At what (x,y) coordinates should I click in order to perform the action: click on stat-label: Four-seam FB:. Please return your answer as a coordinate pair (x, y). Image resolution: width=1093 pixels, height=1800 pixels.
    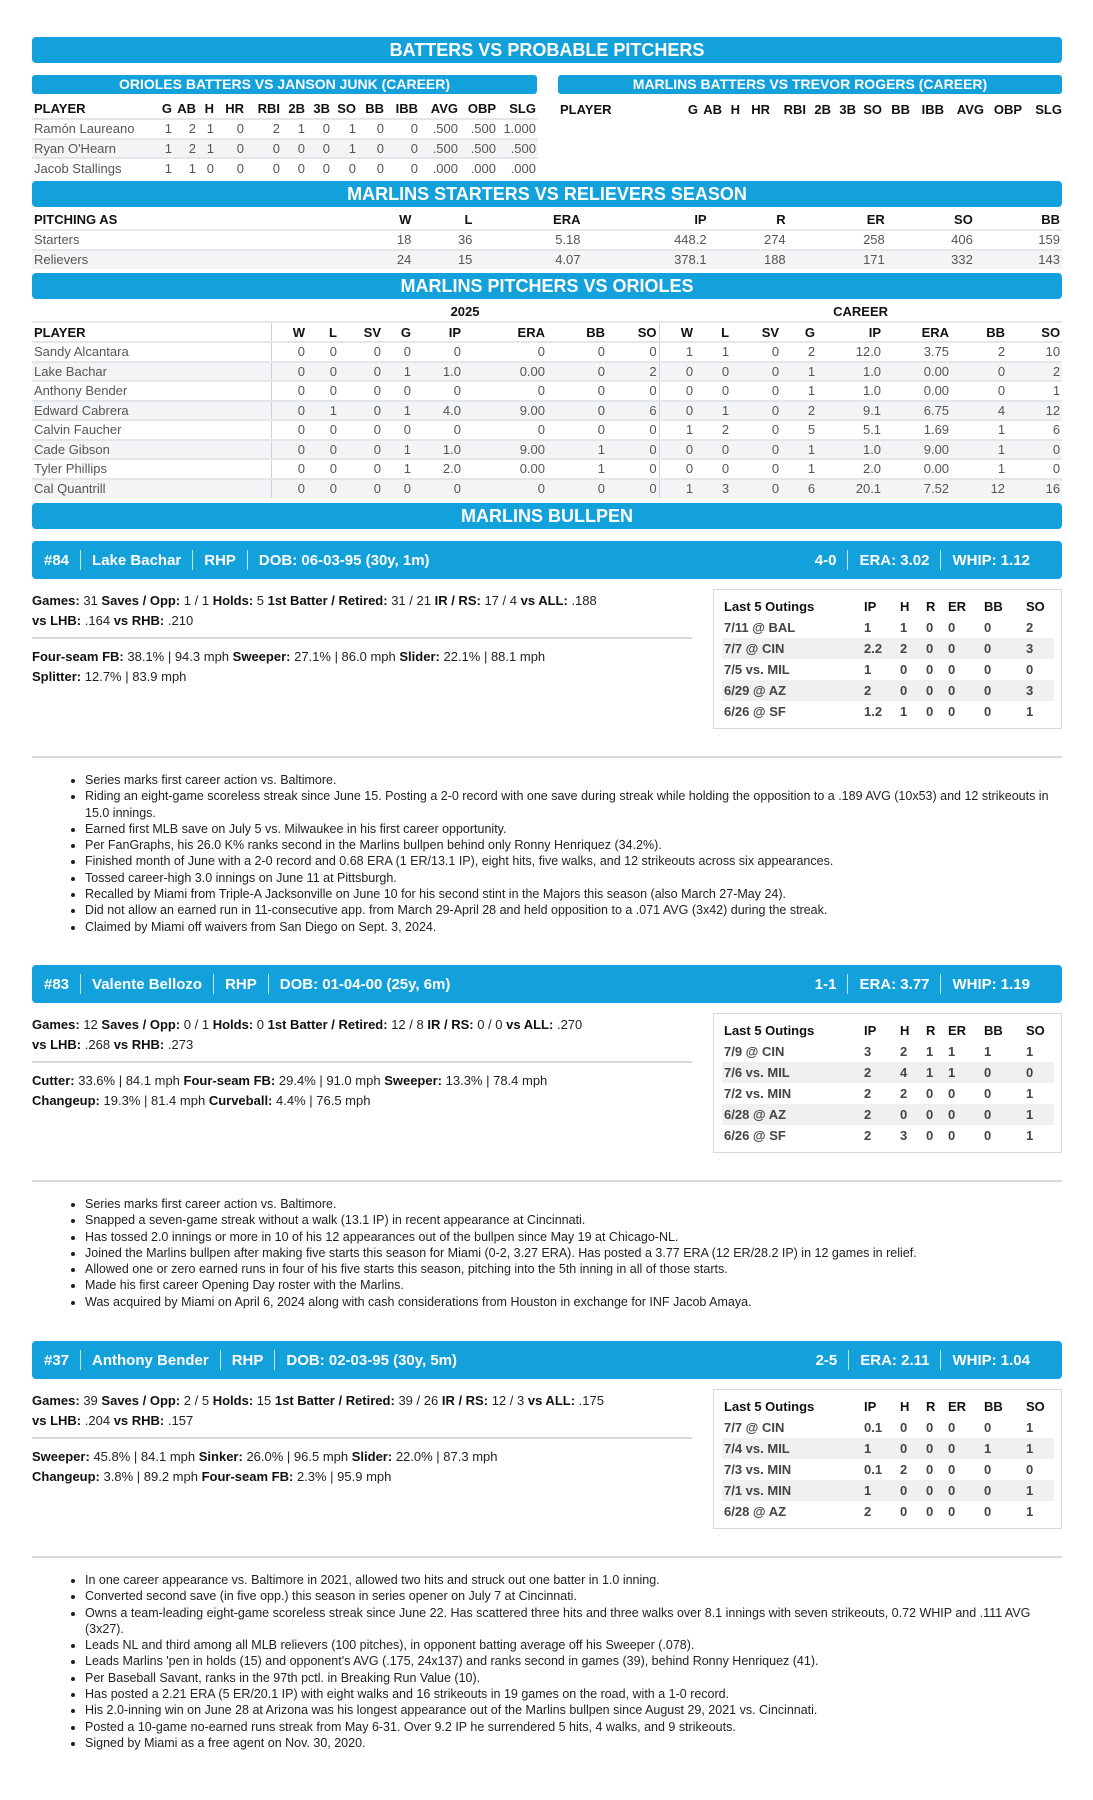
    Looking at the image, I should click on (247, 1476).